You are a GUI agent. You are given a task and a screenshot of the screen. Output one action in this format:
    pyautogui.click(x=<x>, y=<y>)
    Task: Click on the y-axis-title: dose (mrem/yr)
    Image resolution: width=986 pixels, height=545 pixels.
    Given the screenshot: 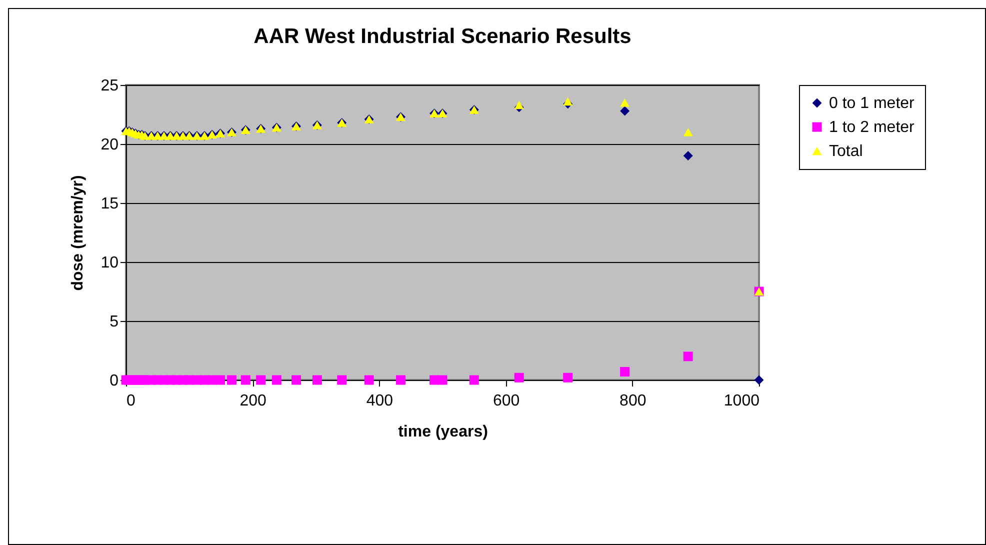 What is the action you would take?
    pyautogui.click(x=78, y=233)
    